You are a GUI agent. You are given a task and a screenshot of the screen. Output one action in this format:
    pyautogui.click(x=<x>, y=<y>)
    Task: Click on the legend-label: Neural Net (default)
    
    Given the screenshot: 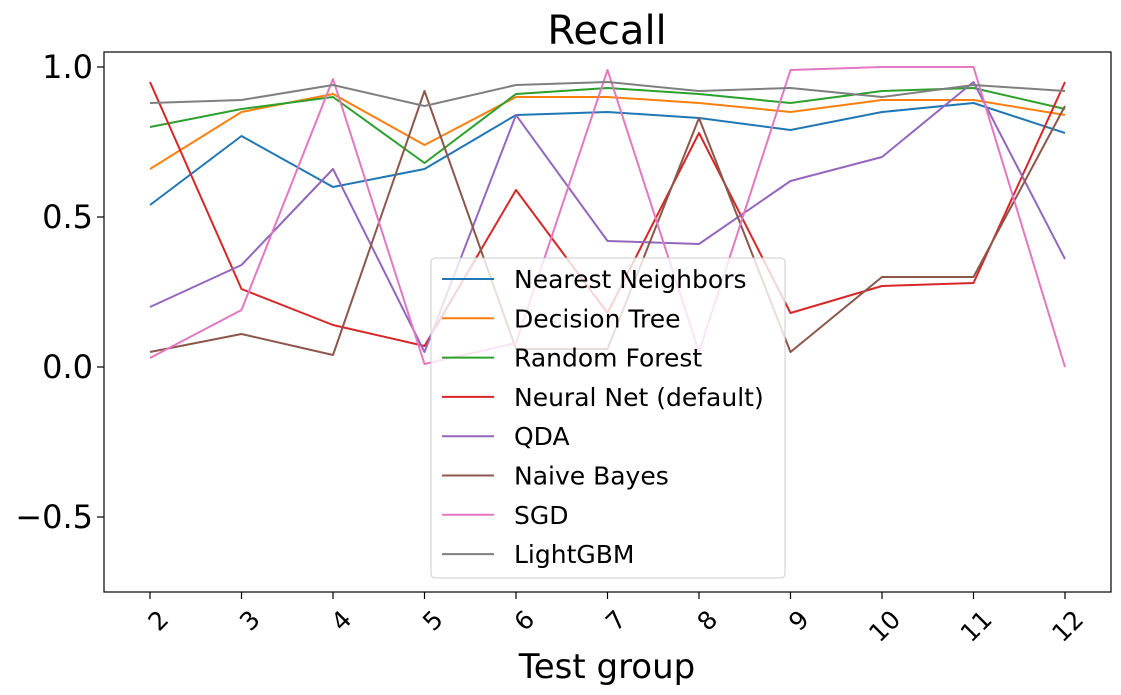 What is the action you would take?
    pyautogui.click(x=639, y=397)
    